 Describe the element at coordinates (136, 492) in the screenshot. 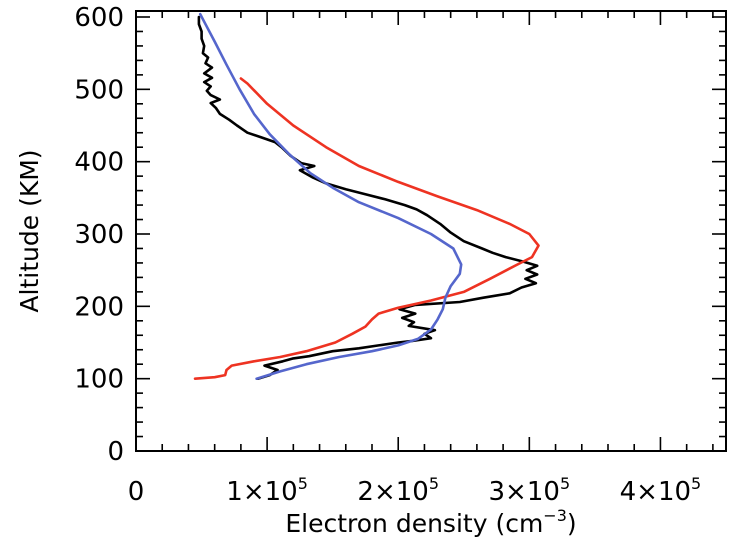

I see `x-tick-label: 0` at that location.